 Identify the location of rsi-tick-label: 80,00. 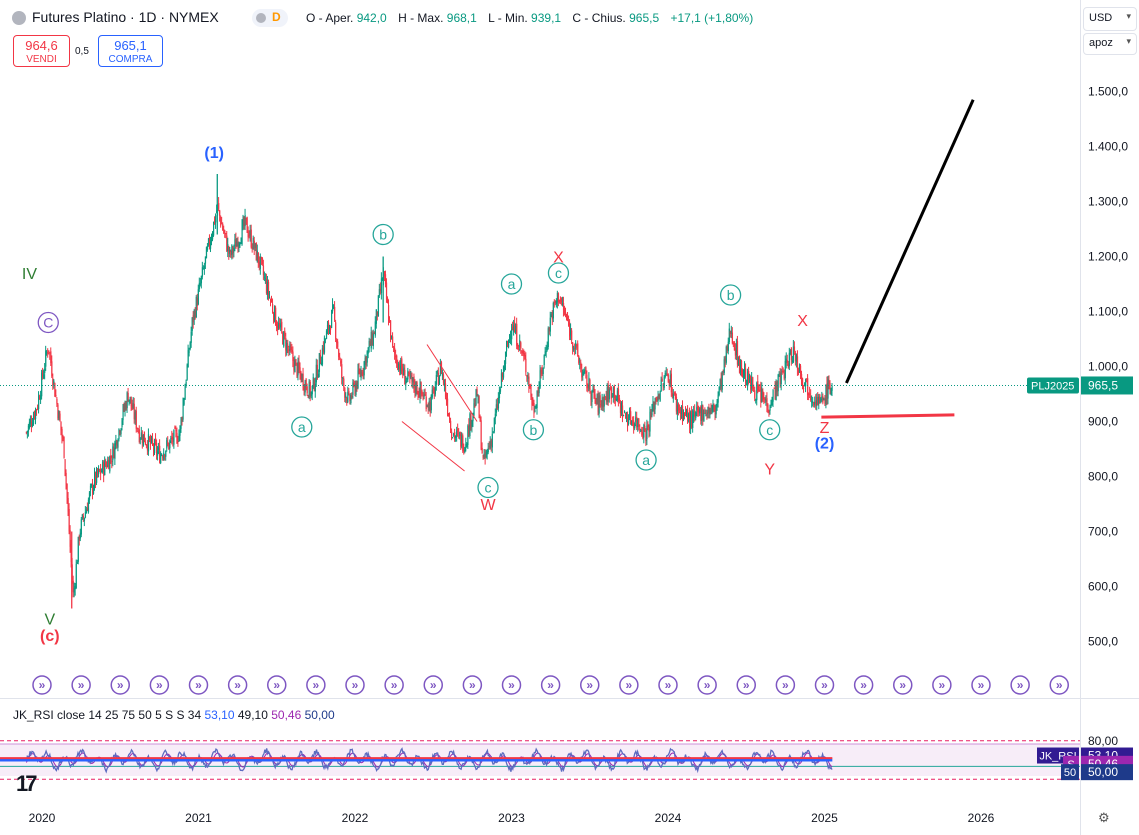
(1103, 741).